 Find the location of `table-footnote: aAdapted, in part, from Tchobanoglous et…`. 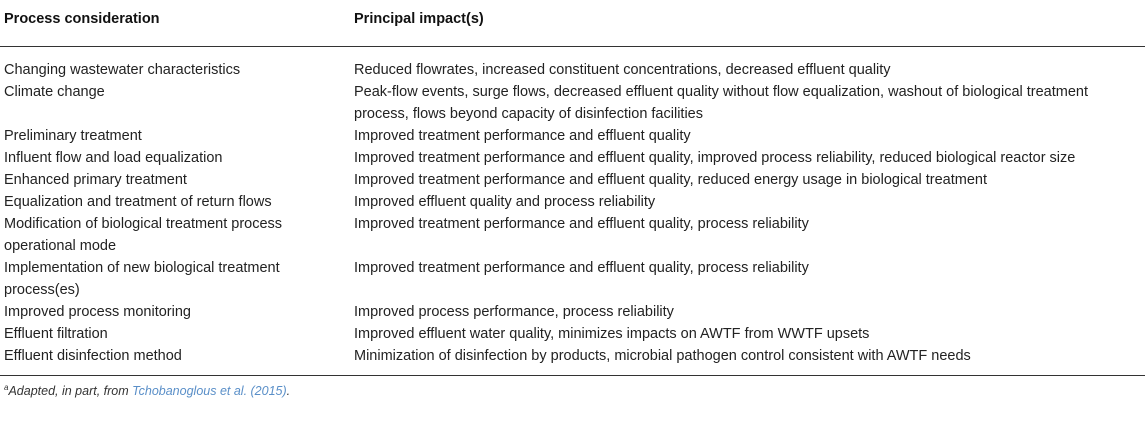

table-footnote: aAdapted, in part, from Tchobanoglous et… is located at coordinates (572, 387).